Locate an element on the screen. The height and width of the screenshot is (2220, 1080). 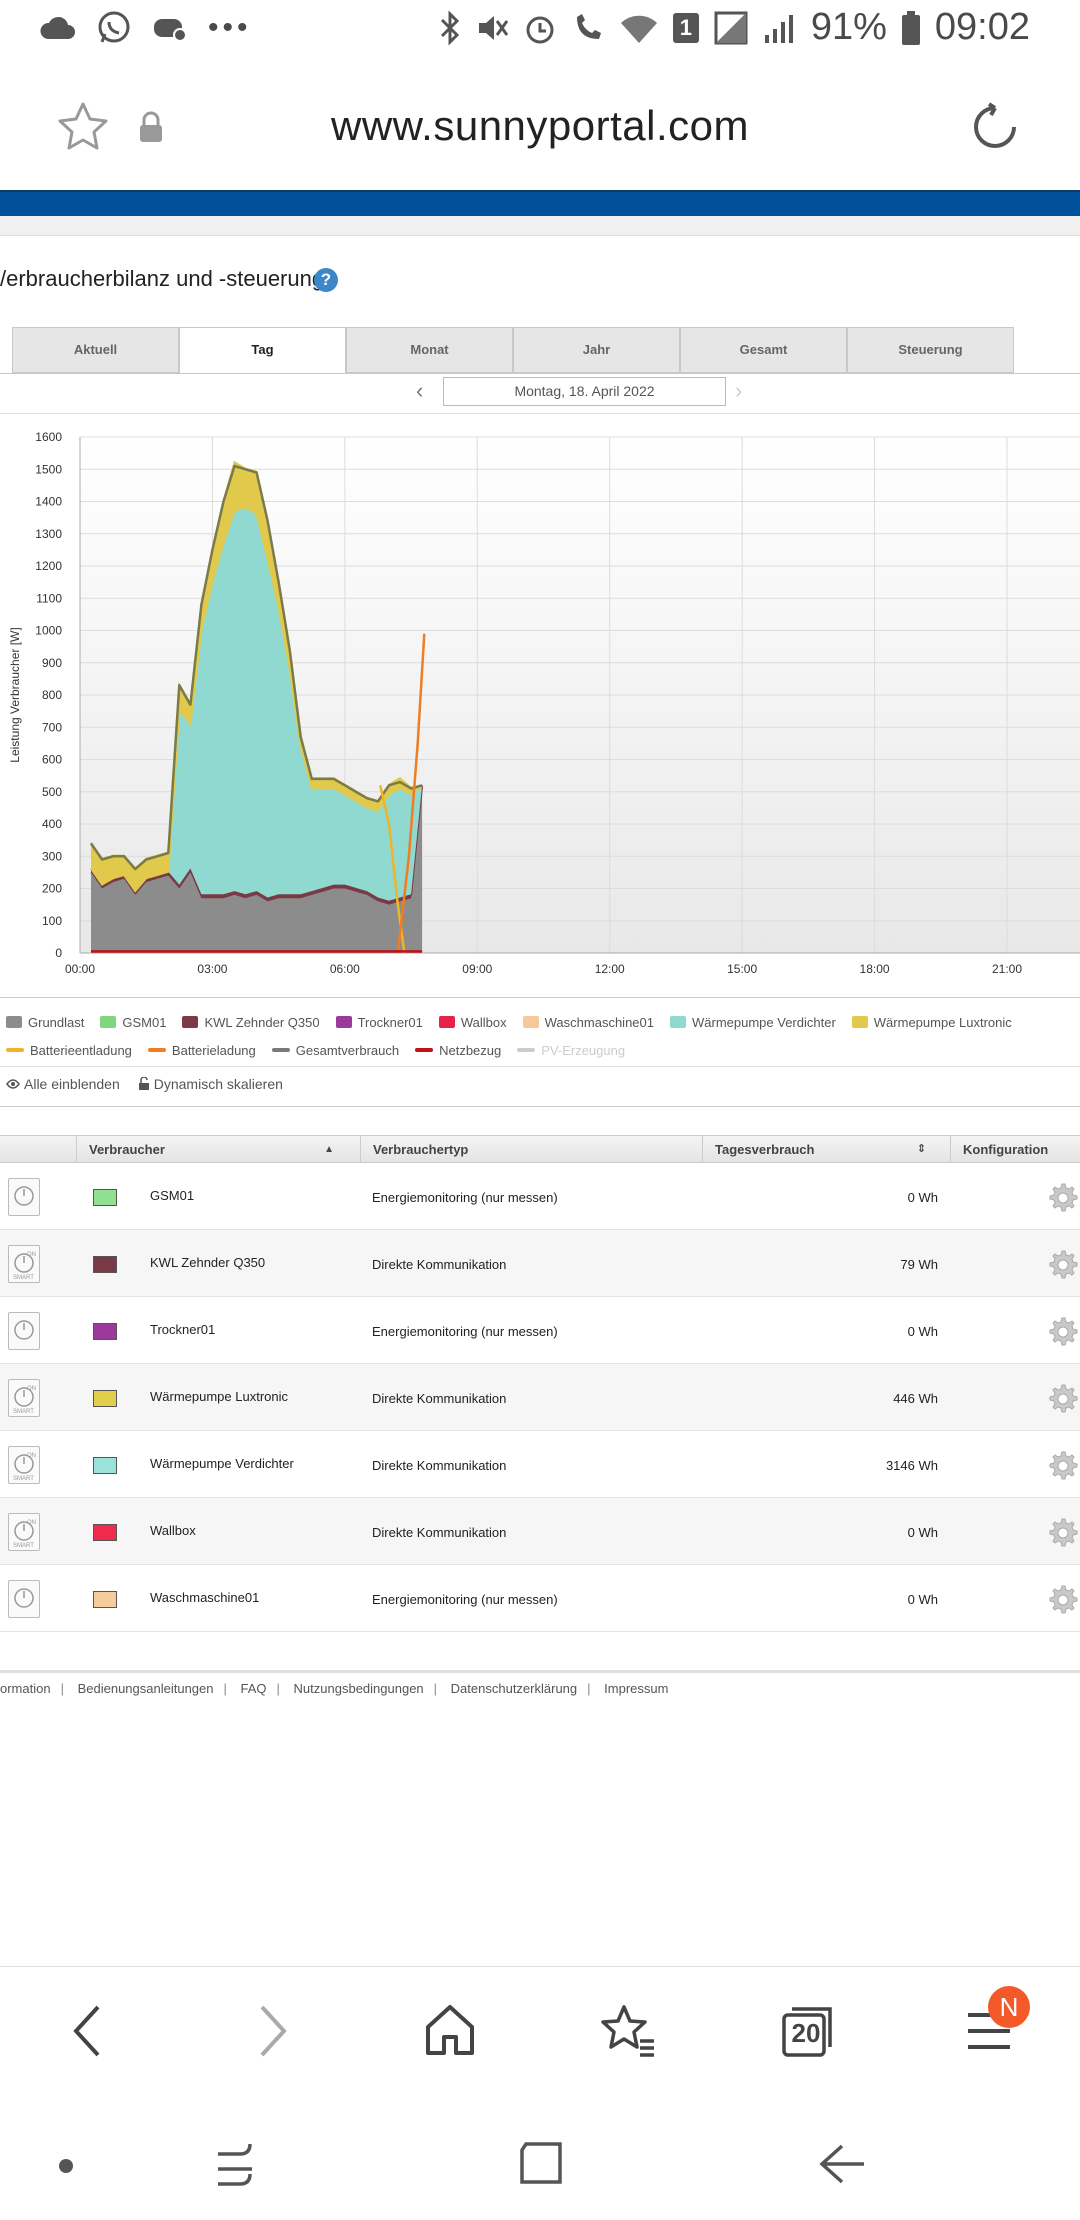
col-daily-label: Tagesverbrauch is located at coordinates (765, 1149).